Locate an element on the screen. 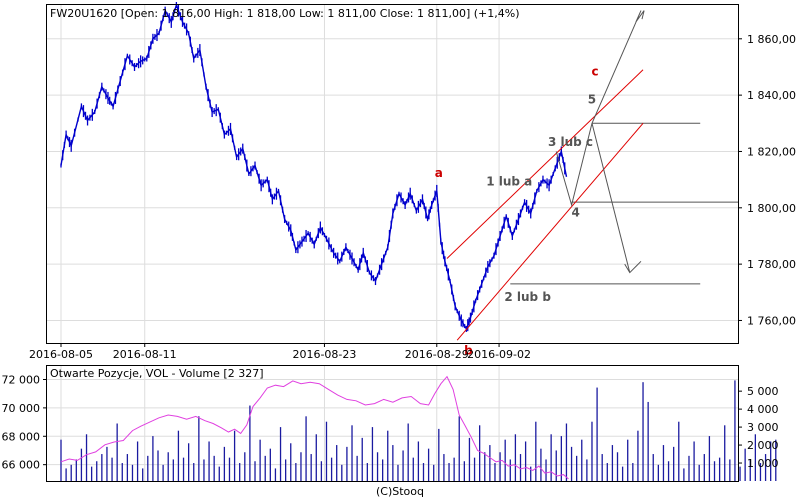  horizontal-levels is located at coordinates (624, 203).